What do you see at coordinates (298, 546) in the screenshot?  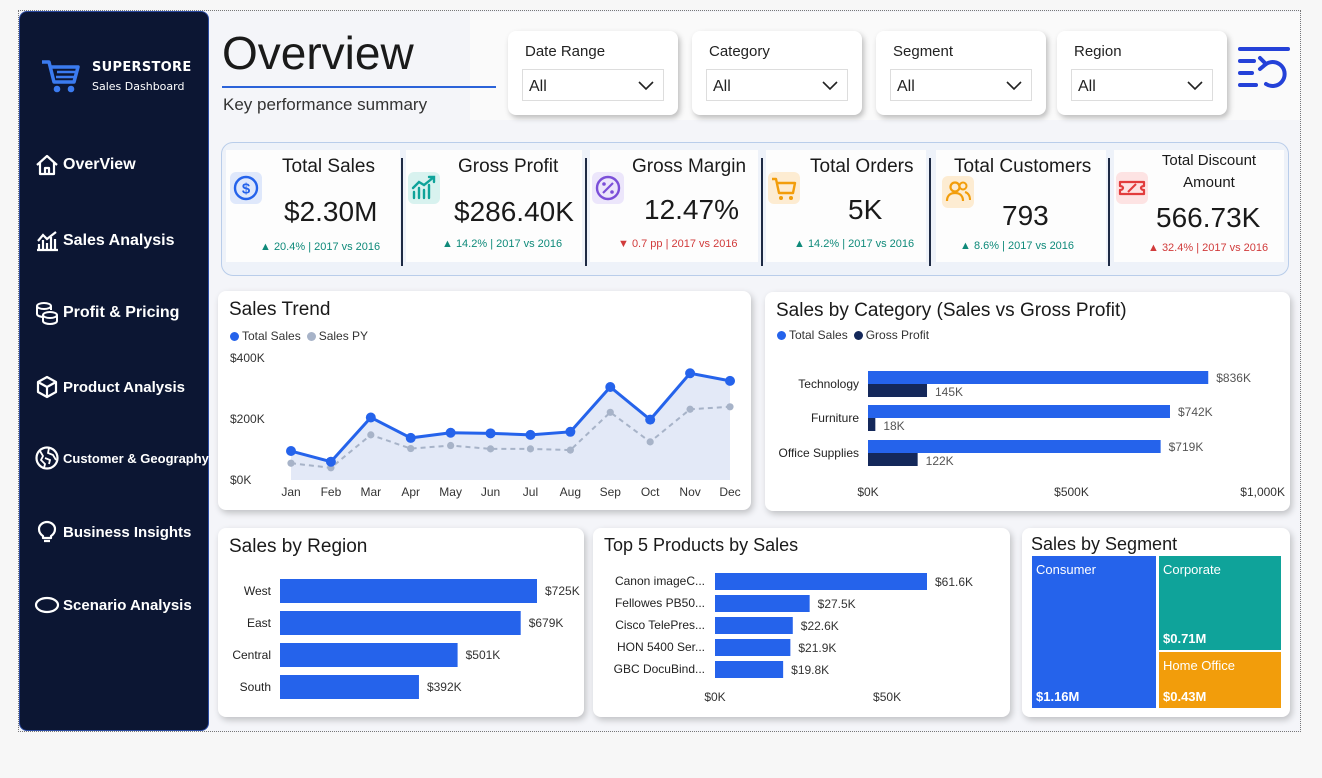 I see `chart-title: Sales by Region` at bounding box center [298, 546].